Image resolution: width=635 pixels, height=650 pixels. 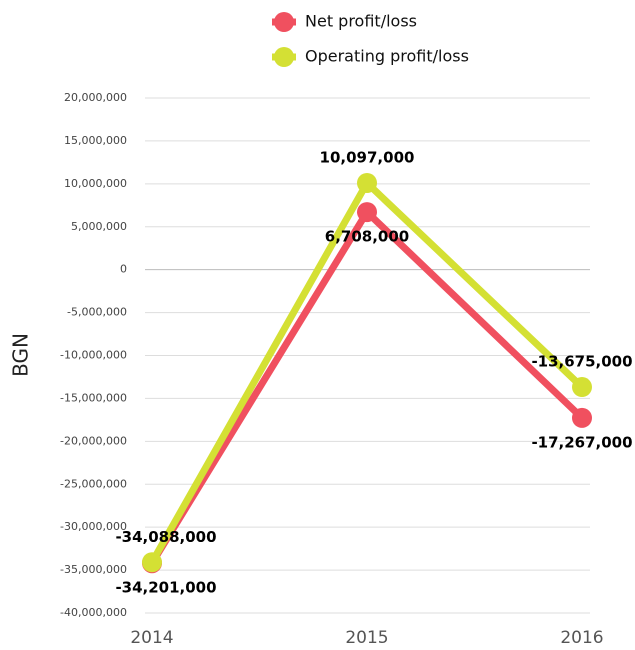 What do you see at coordinates (165, 537) in the screenshot?
I see `data-label: -34,088,000` at bounding box center [165, 537].